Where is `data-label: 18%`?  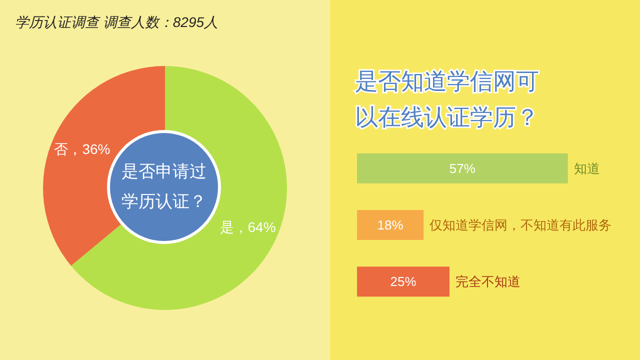
data-label: 18% is located at coordinates (390, 225).